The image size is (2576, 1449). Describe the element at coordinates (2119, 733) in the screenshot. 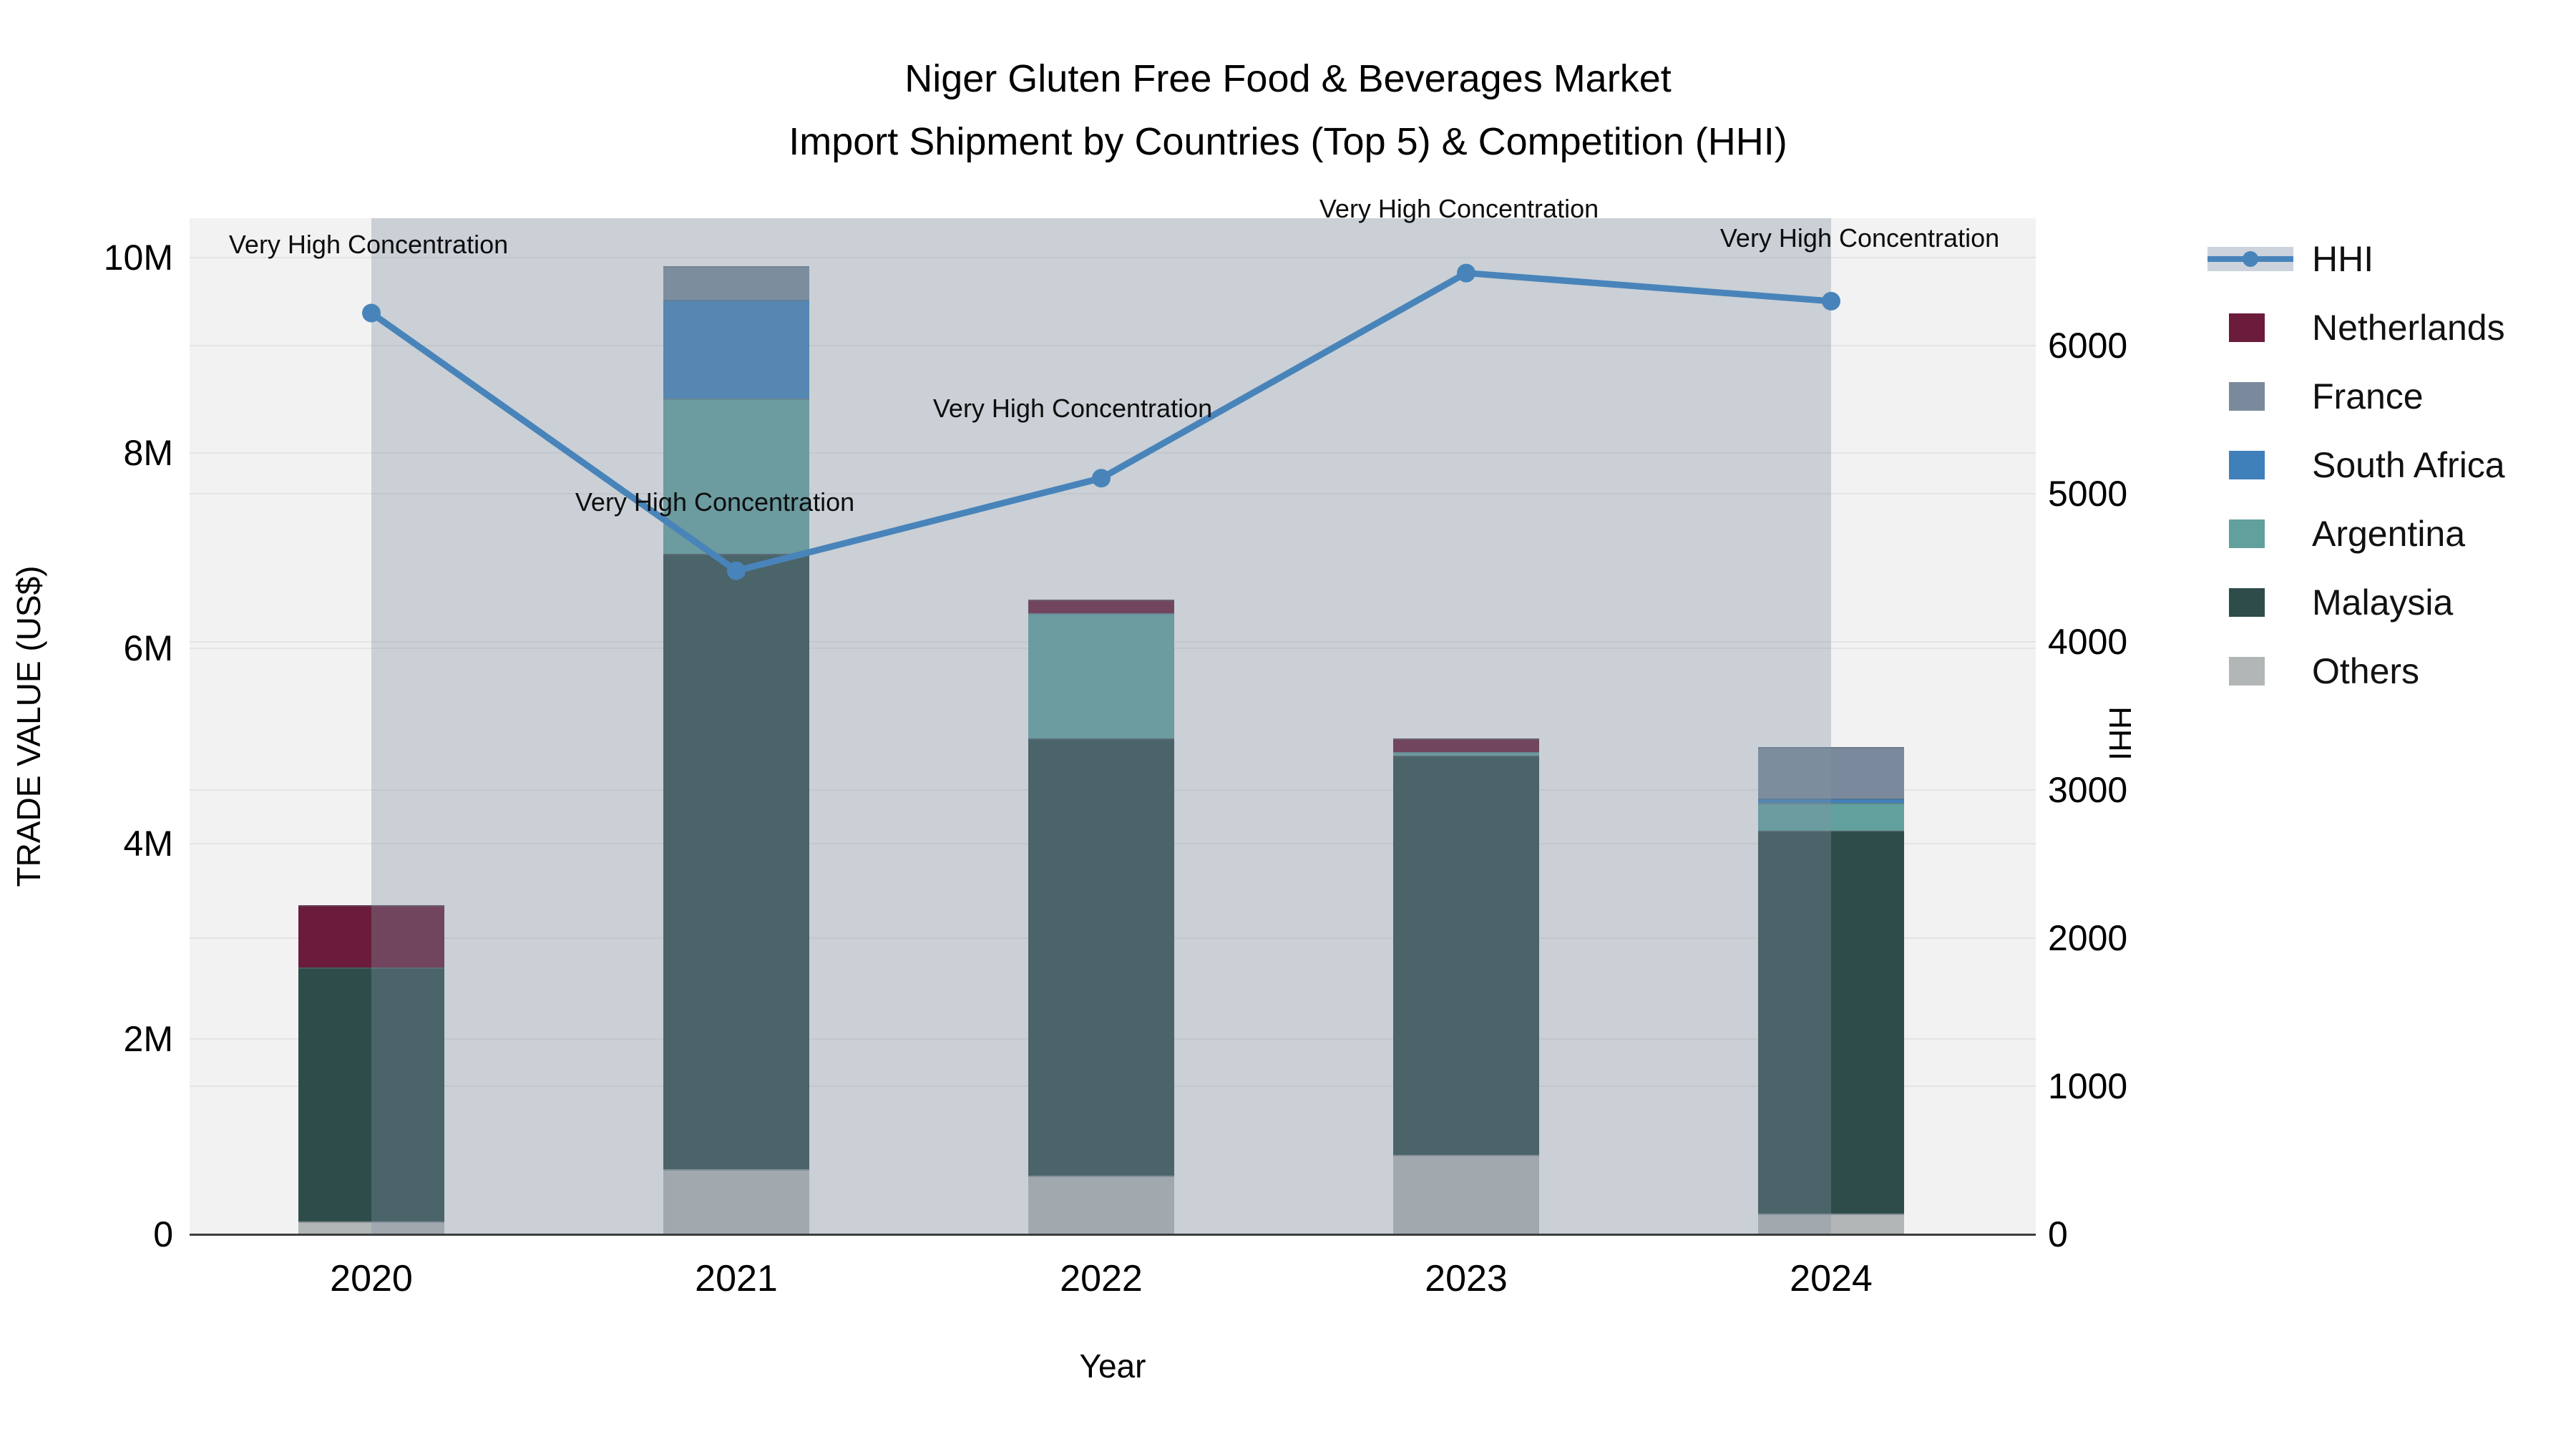

I see `right-axis-title: HHI` at that location.